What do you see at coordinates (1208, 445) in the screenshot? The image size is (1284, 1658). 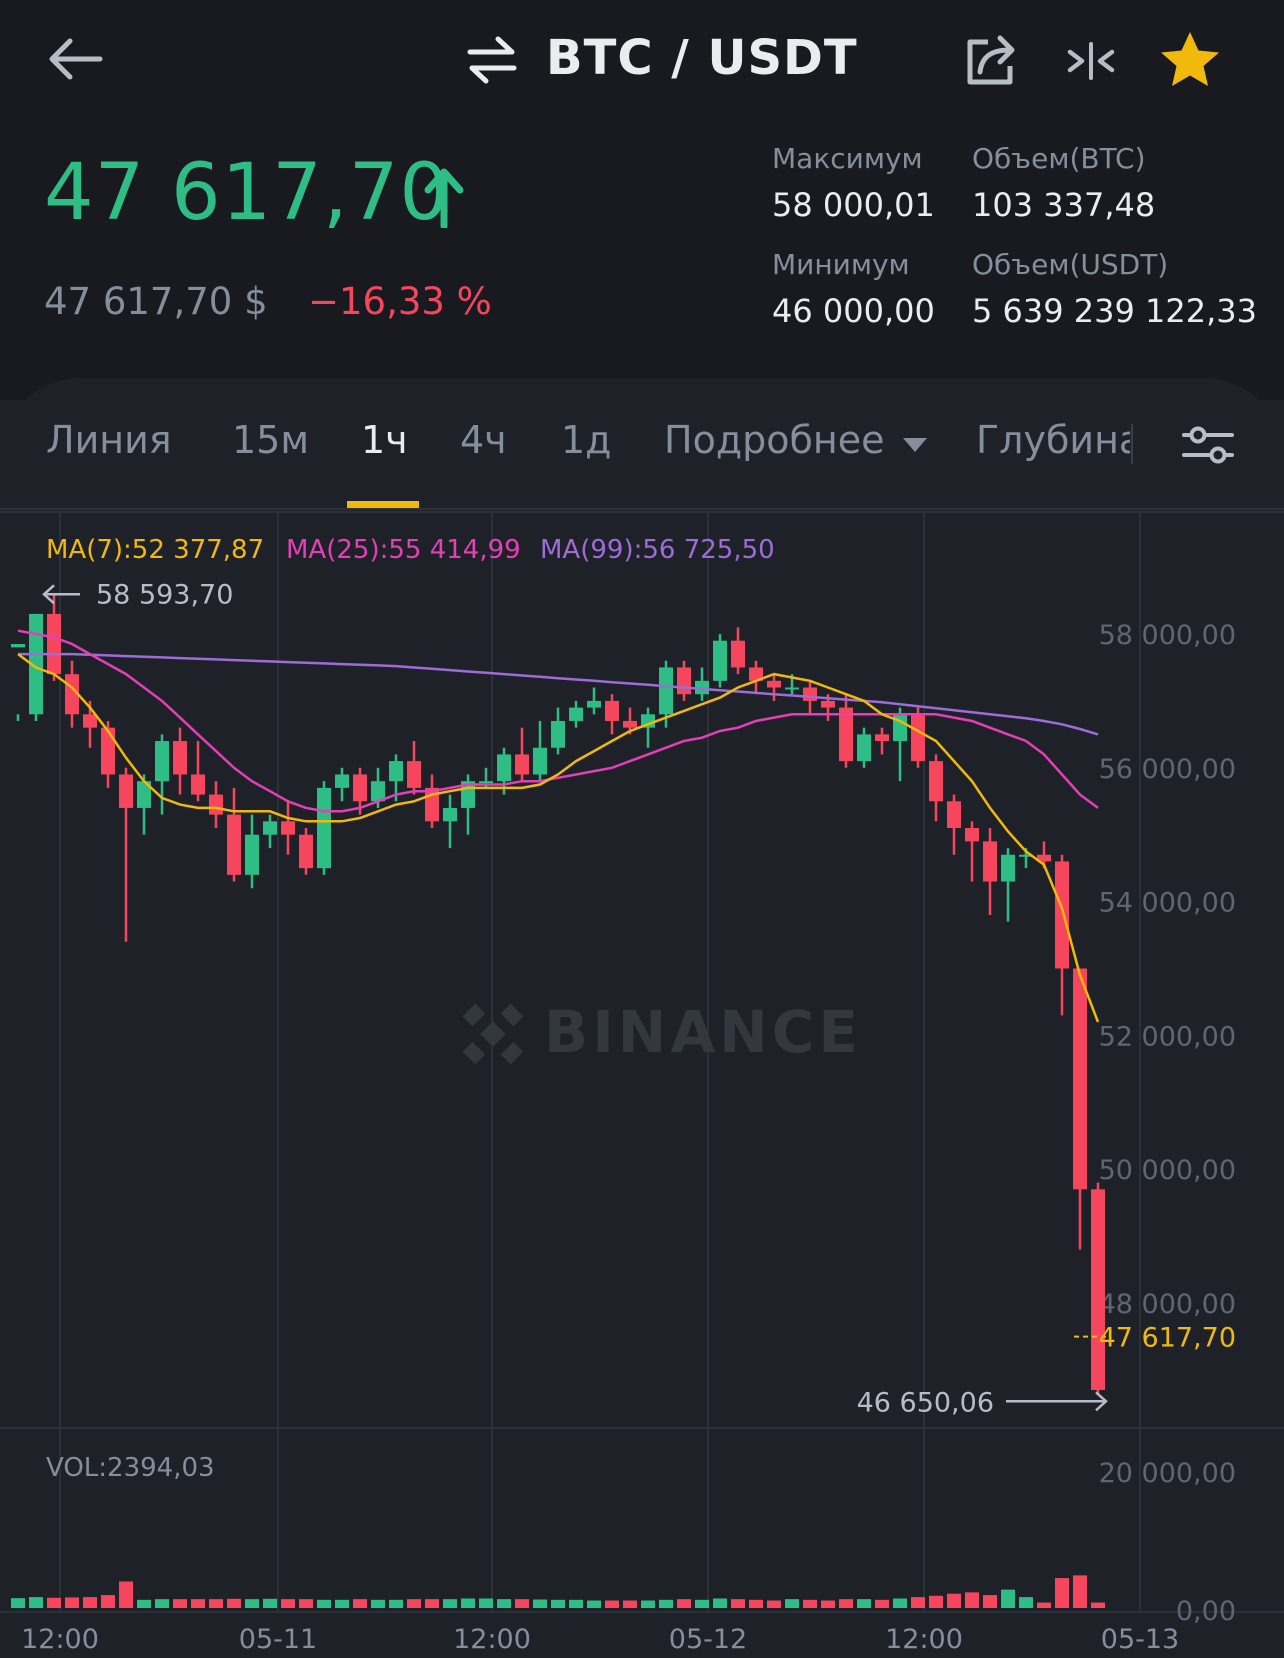 I see `chart-settings-icon` at bounding box center [1208, 445].